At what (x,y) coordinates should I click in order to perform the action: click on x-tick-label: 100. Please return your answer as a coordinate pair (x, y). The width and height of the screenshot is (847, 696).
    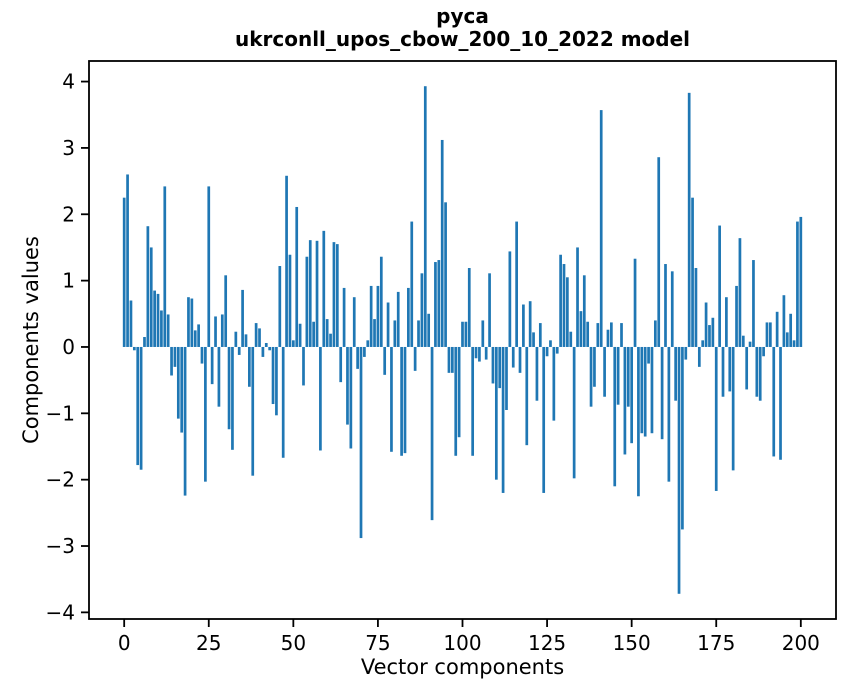
    Looking at the image, I should click on (462, 643).